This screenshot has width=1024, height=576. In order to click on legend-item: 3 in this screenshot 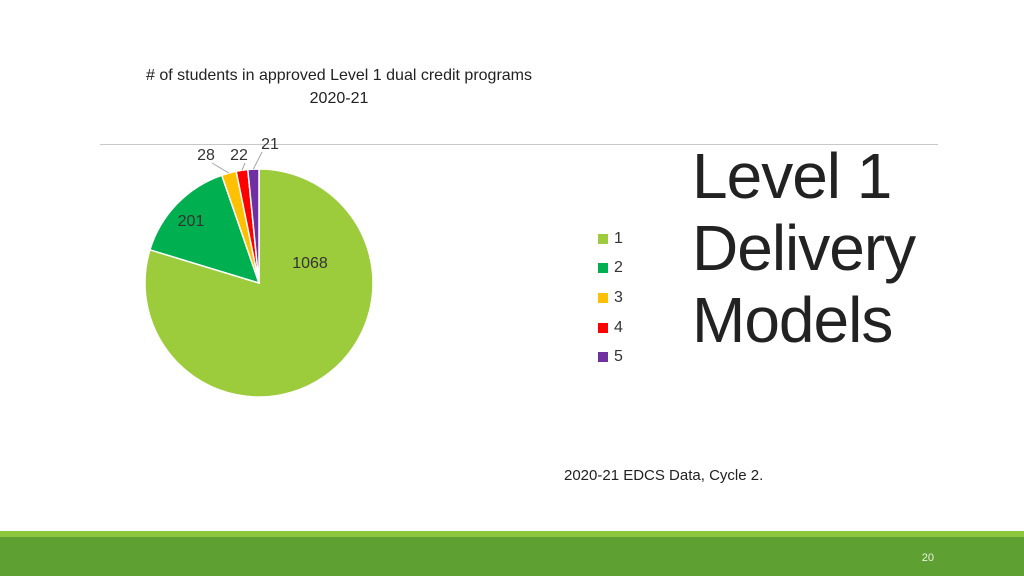, I will do `click(610, 298)`.